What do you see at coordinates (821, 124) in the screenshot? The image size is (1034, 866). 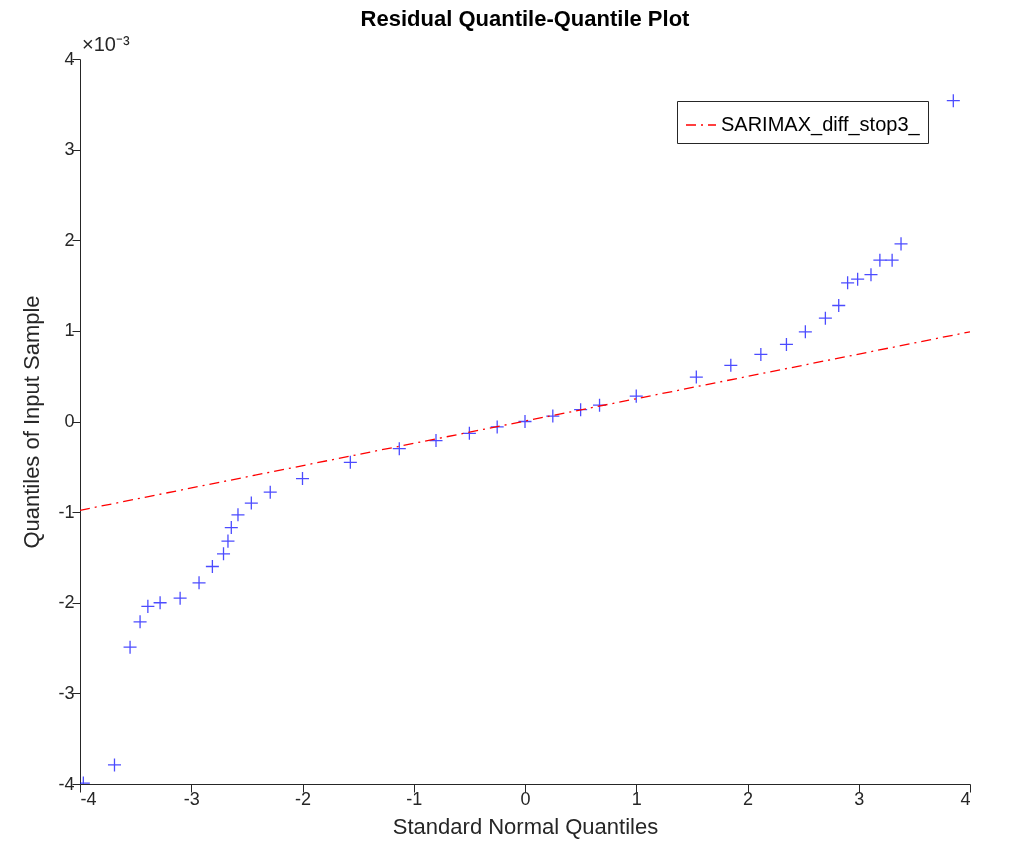 I see `legend-label: SARIMAX_diff_stop3_` at bounding box center [821, 124].